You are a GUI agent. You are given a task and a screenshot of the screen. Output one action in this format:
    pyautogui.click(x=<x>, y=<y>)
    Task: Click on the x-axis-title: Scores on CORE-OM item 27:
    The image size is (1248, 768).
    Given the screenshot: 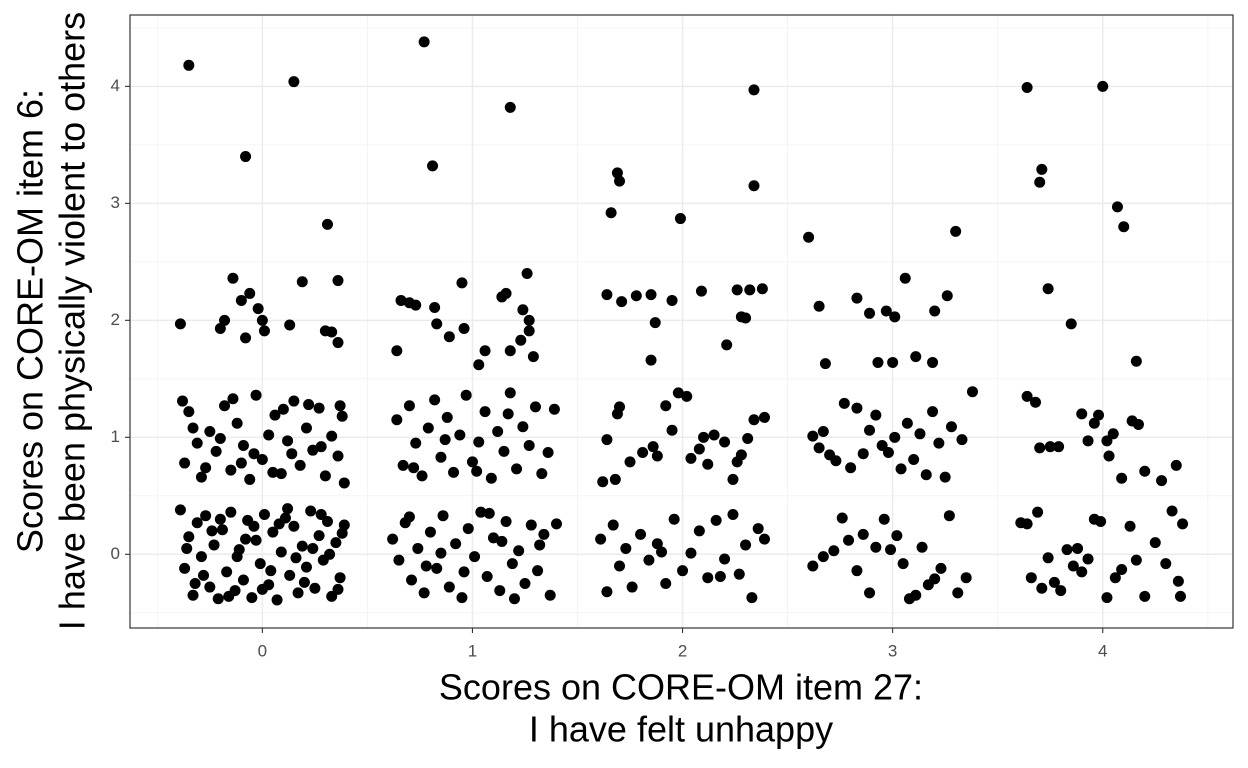 What is the action you would take?
    pyautogui.click(x=681, y=687)
    